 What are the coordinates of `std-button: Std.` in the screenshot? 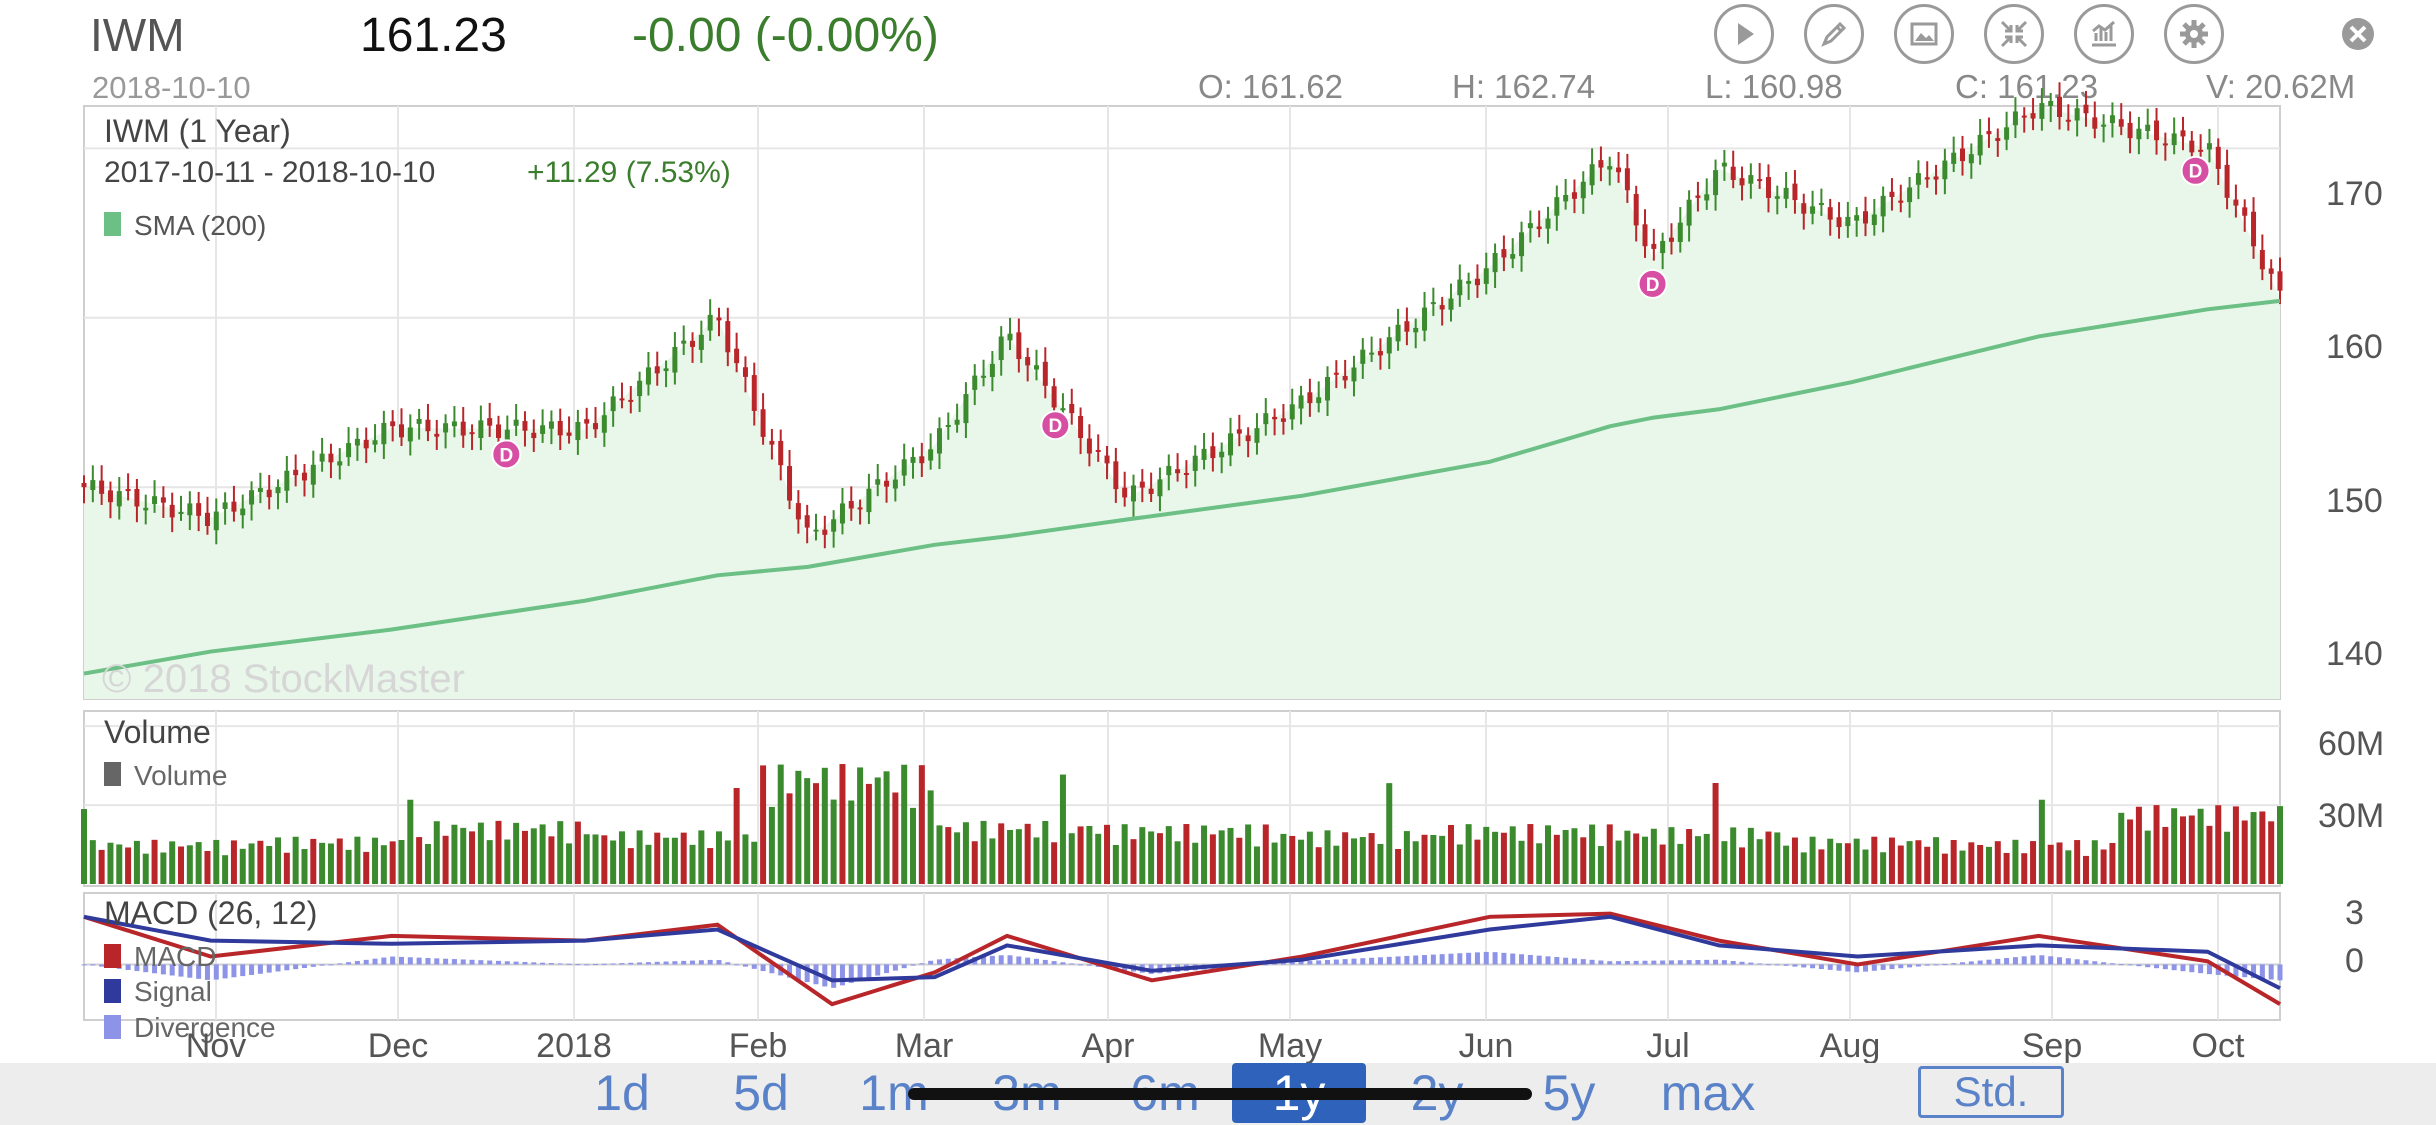 It's located at (1991, 1092).